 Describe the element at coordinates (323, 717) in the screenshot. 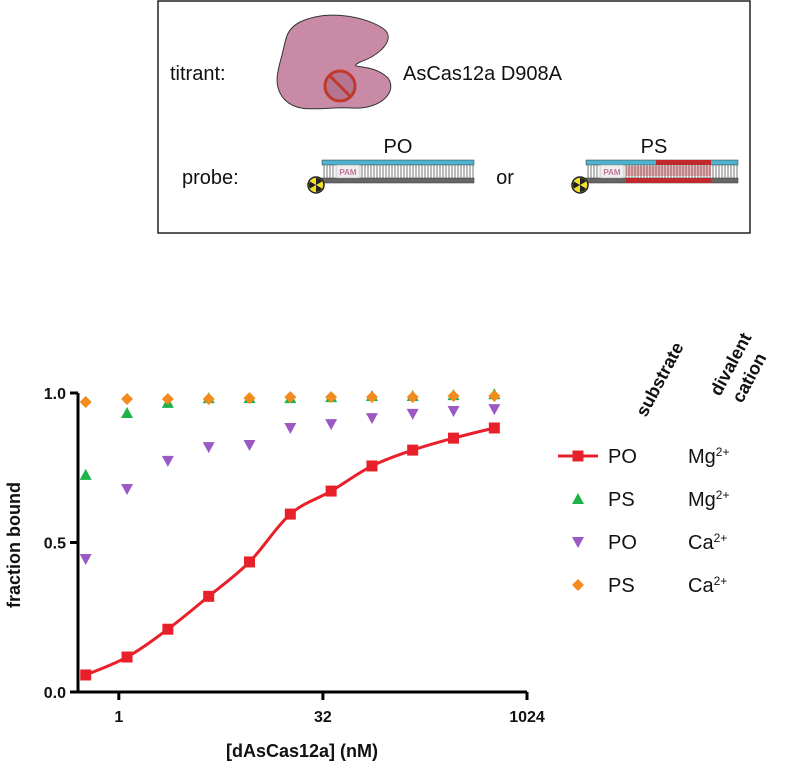

I see `x-tick-label: 32` at that location.